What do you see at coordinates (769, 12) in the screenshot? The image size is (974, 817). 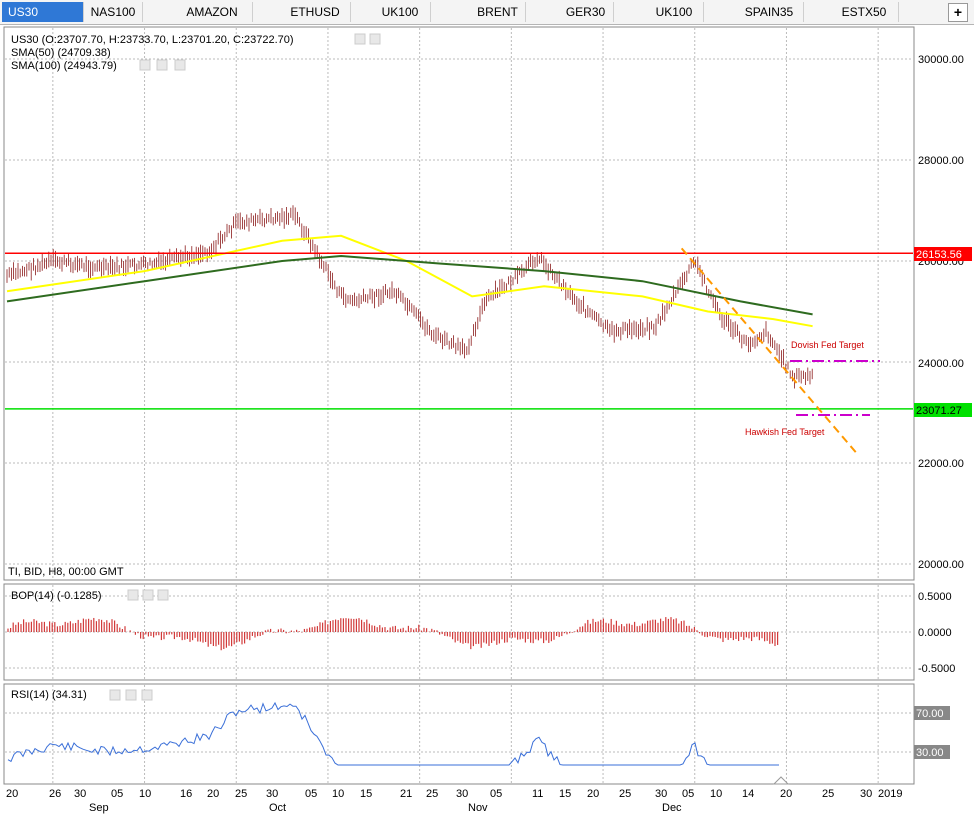 I see `tab-spain35: SPAIN35` at bounding box center [769, 12].